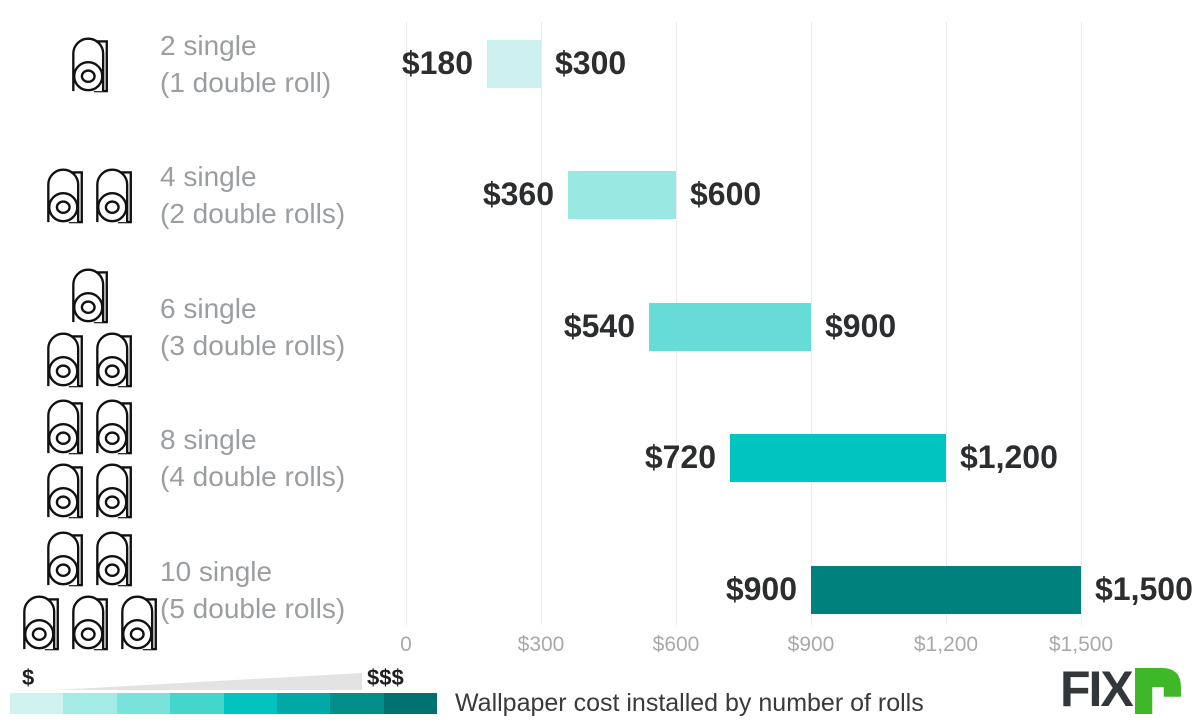 This screenshot has width=1200, height=722. Describe the element at coordinates (385, 677) in the screenshot. I see `legend-high-symbol: $$$` at that location.